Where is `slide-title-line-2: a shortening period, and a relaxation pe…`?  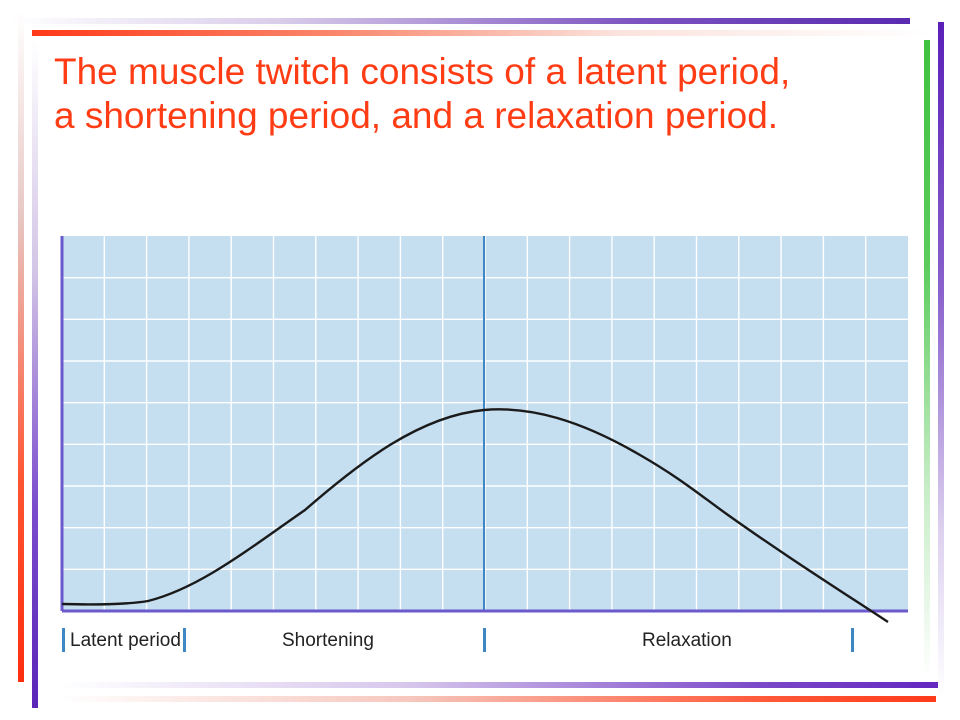 slide-title-line-2: a shortening period, and a relaxation pe… is located at coordinates (416, 115).